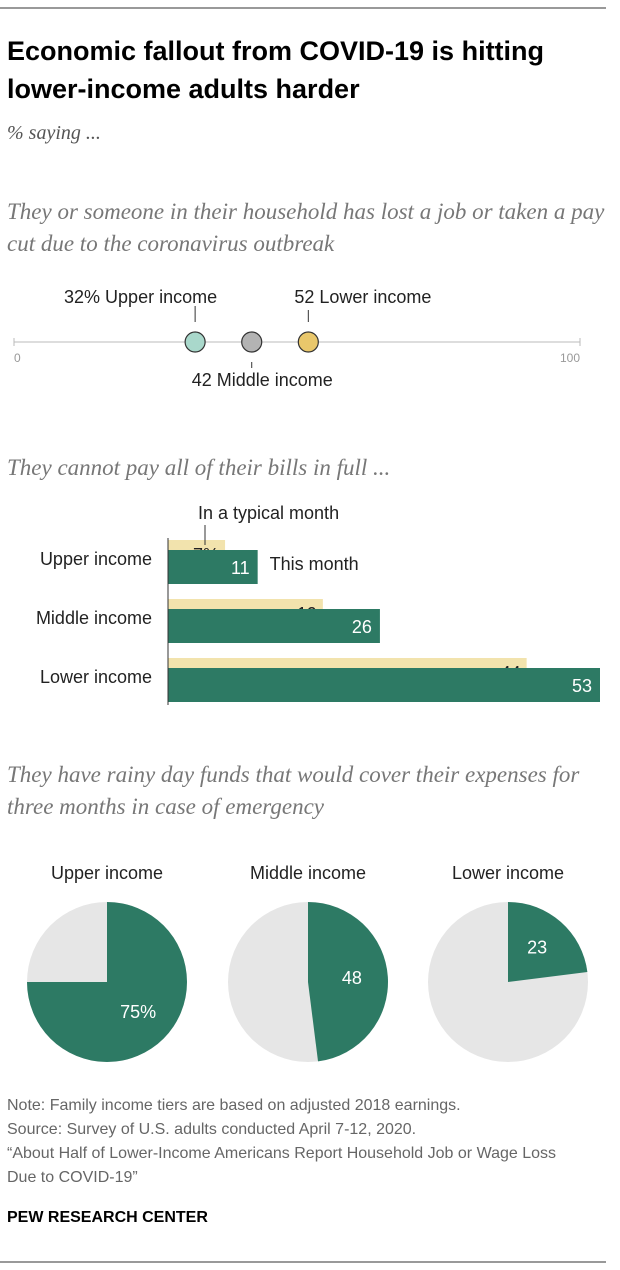 Image resolution: width=620 pixels, height=1270 pixels. Describe the element at coordinates (570, 358) in the screenshot. I see `x-tick-label: 100` at that location.